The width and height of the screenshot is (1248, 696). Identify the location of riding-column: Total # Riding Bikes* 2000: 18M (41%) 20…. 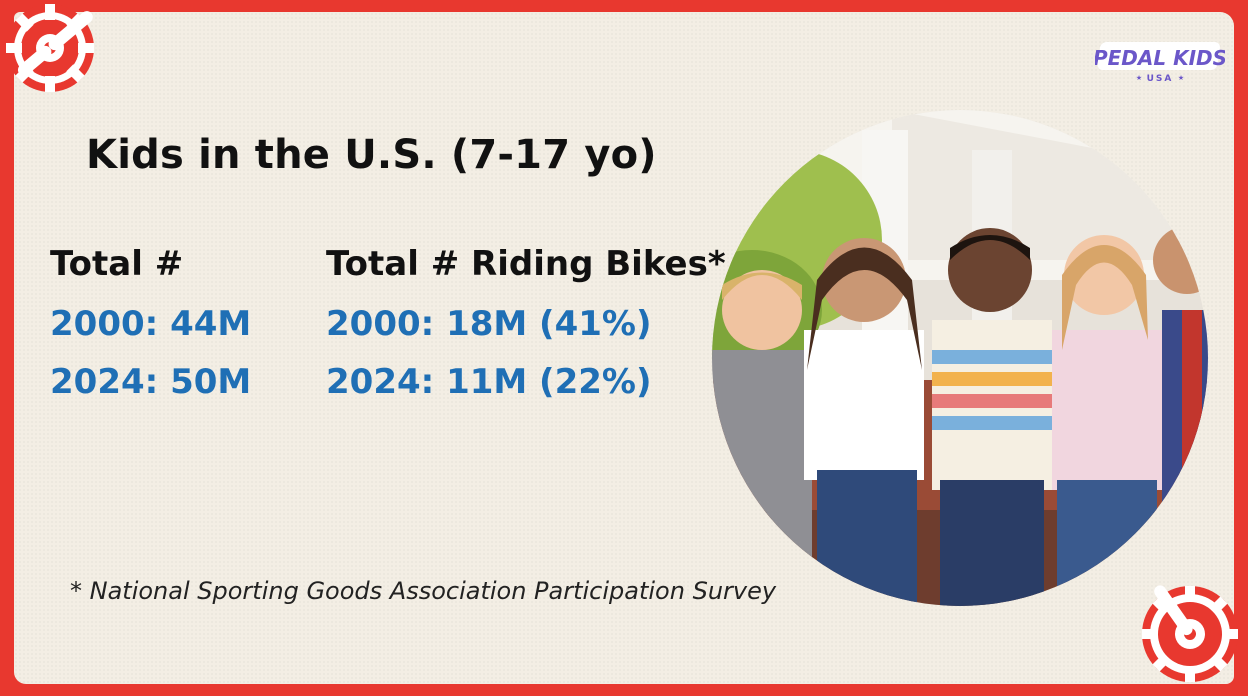
(526, 323).